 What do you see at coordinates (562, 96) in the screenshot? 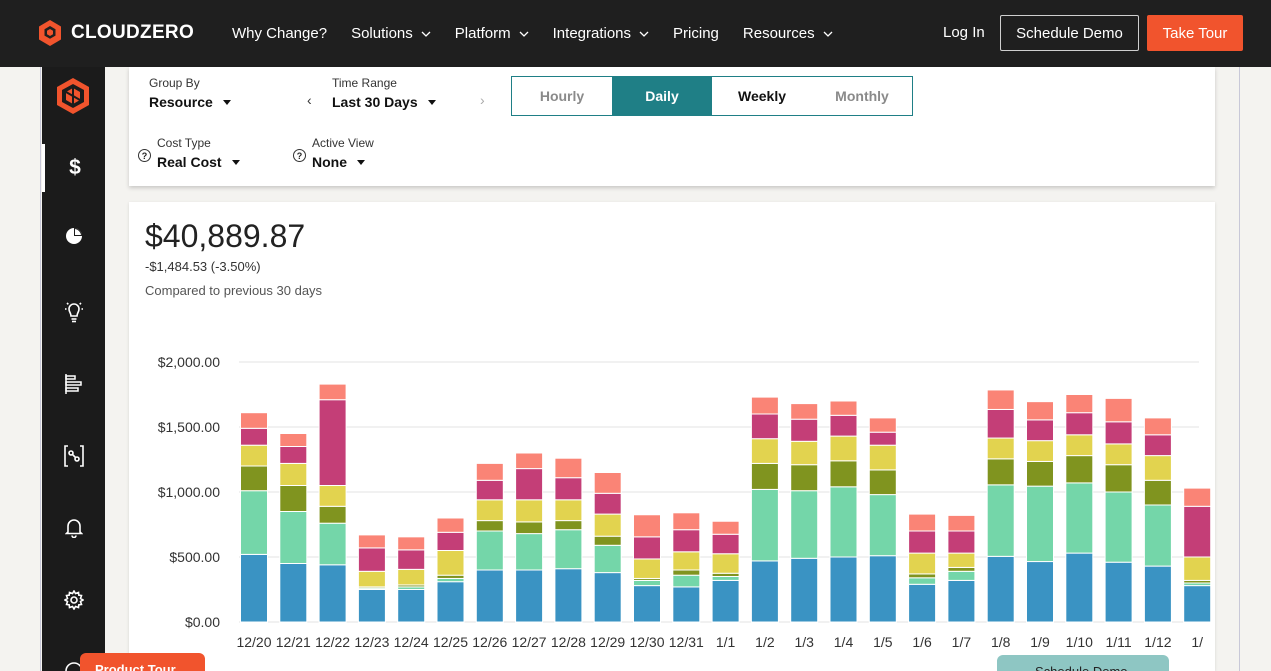
I see `granularity-hourly-button: Hourly` at bounding box center [562, 96].